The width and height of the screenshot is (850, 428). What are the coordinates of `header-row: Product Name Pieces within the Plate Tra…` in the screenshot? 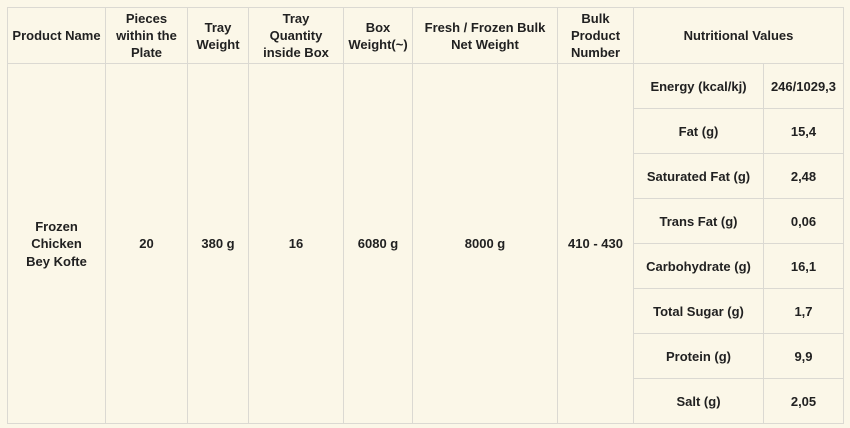 It's located at (425, 35).